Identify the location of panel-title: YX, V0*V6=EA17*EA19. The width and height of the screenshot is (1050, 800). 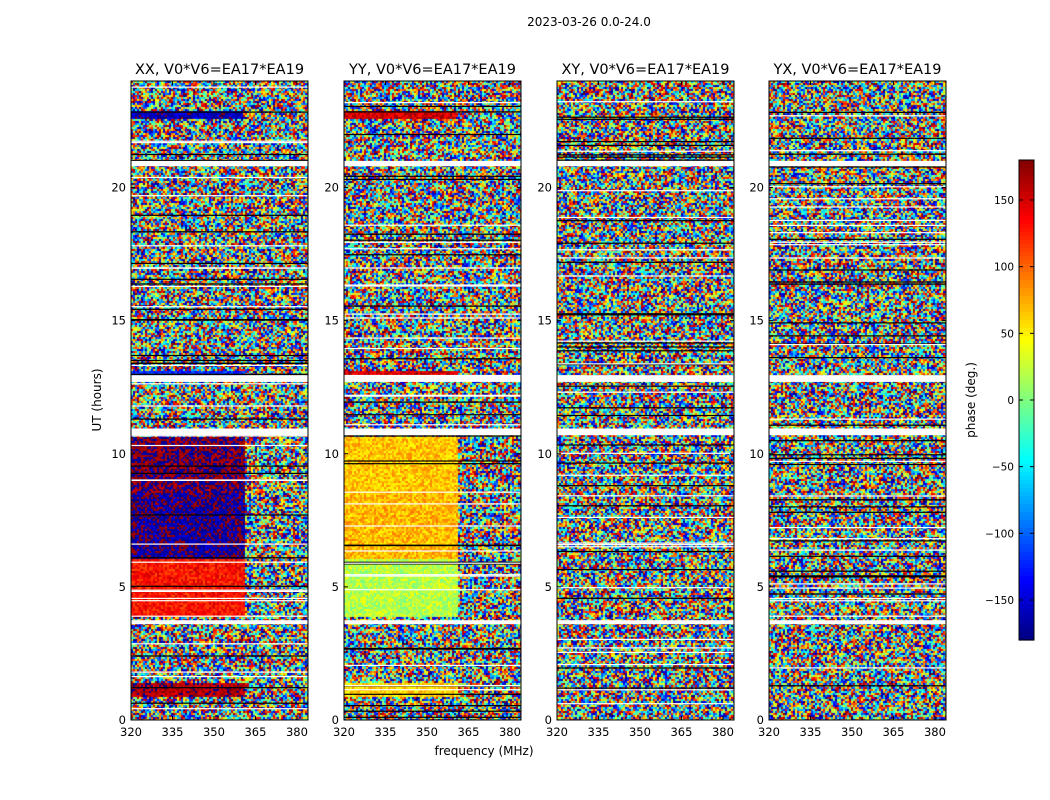
(856, 70).